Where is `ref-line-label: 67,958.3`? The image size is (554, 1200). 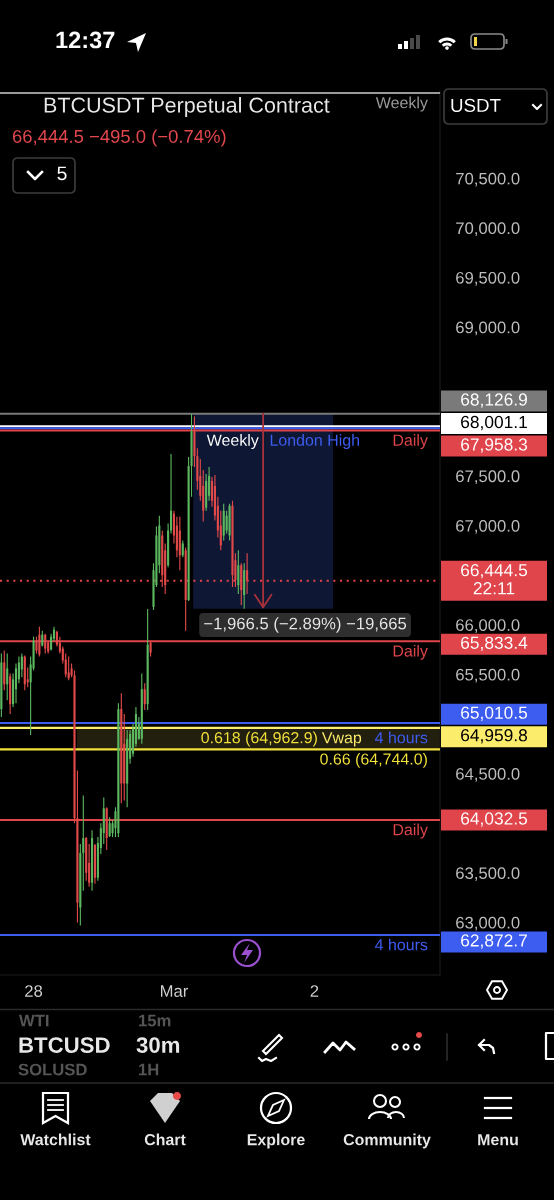 ref-line-label: 67,958.3 is located at coordinates (494, 445).